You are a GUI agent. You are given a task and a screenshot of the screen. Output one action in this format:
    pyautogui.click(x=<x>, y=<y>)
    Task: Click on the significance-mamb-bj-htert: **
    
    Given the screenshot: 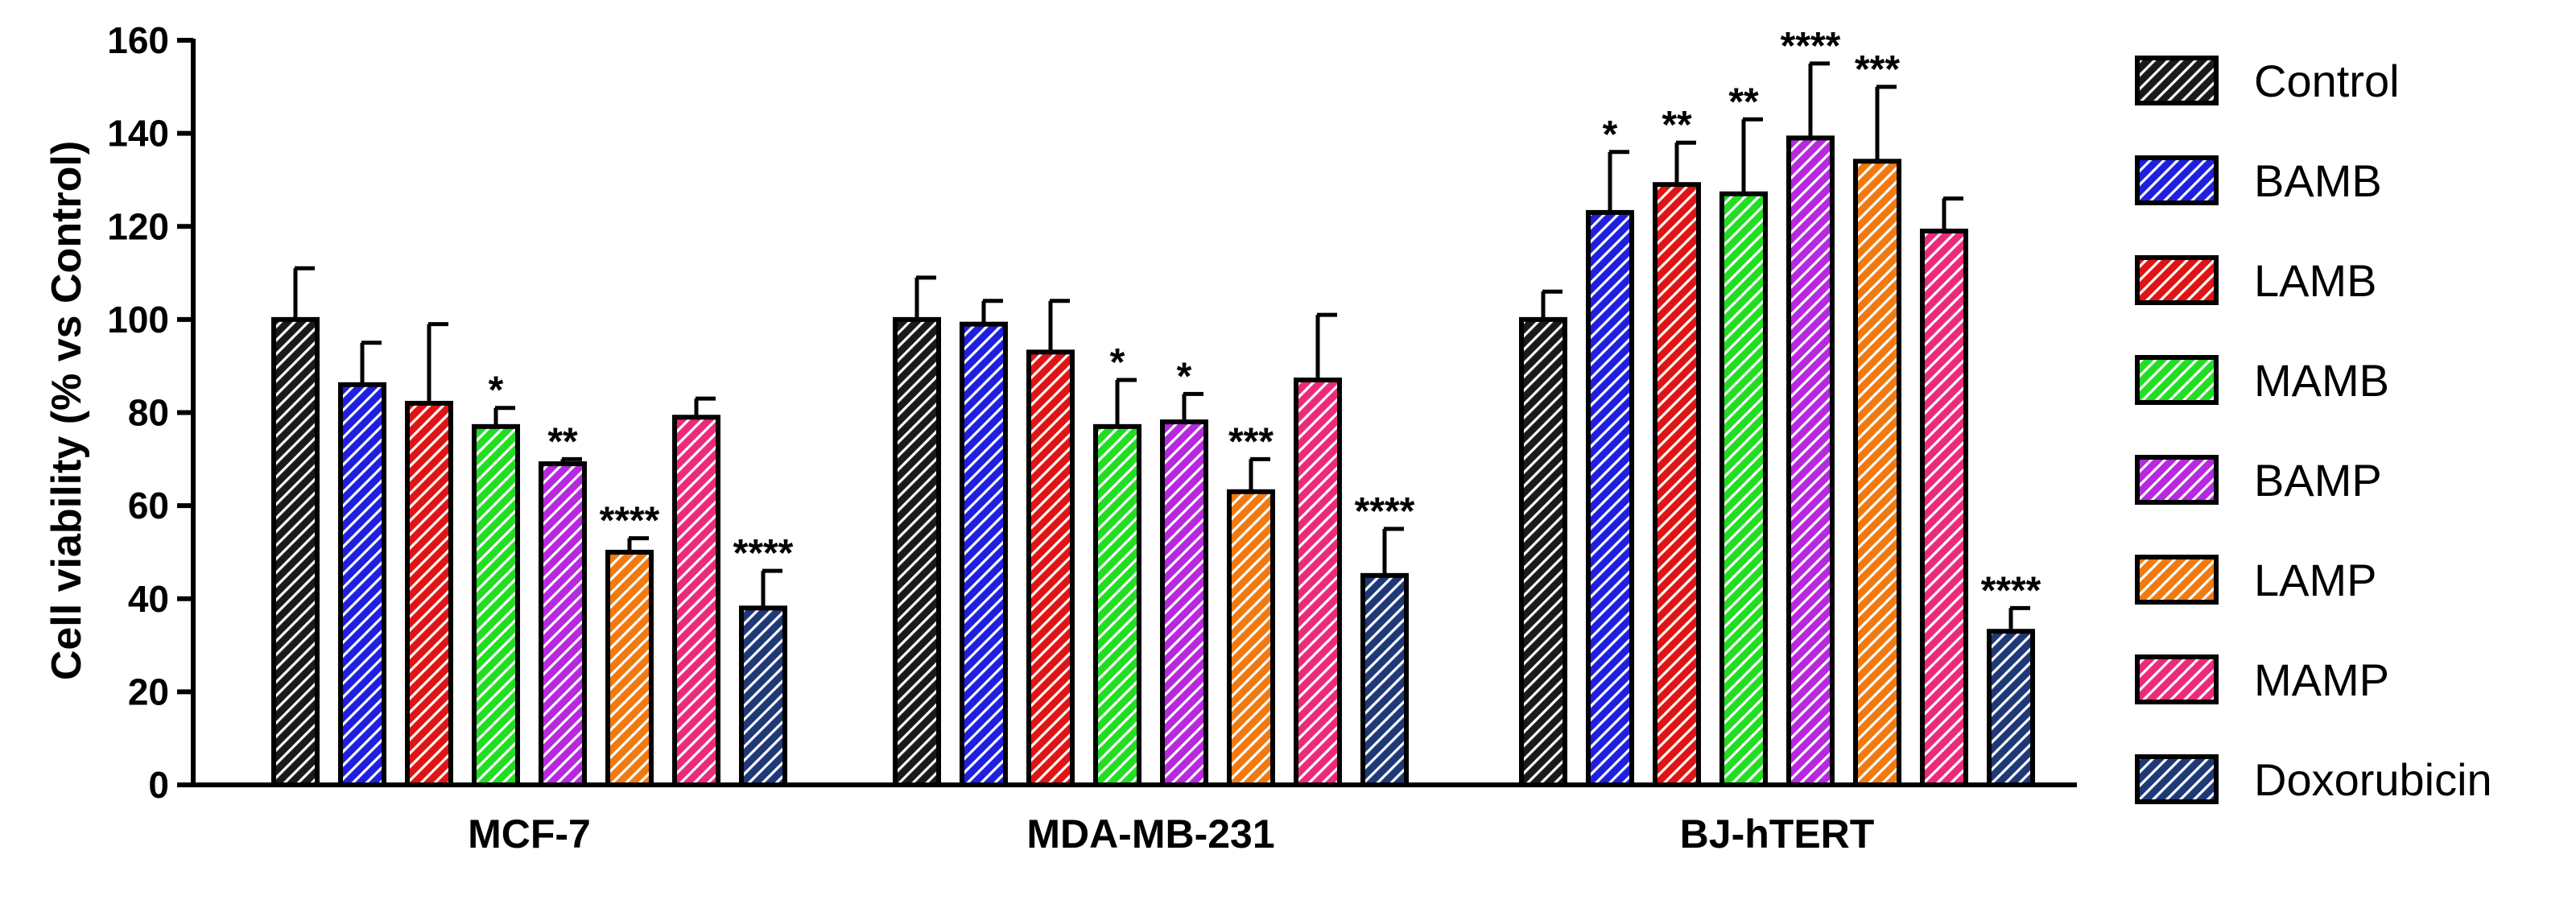 What is the action you would take?
    pyautogui.click(x=1743, y=102)
    